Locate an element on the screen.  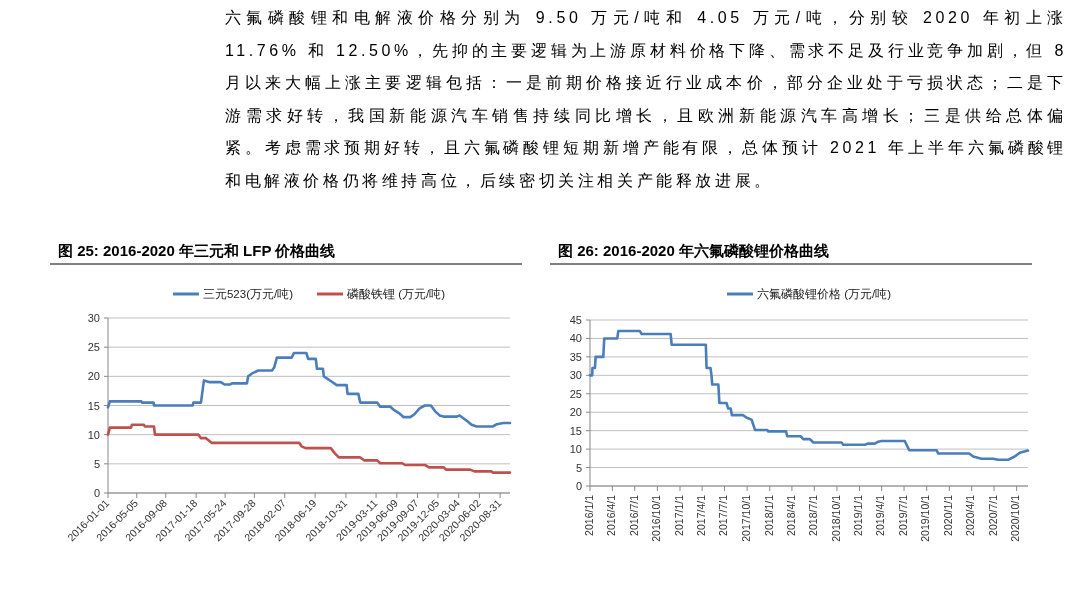
legend-label: 六氟磷酸锂价格 (万元/吨) is located at coordinates (824, 293).